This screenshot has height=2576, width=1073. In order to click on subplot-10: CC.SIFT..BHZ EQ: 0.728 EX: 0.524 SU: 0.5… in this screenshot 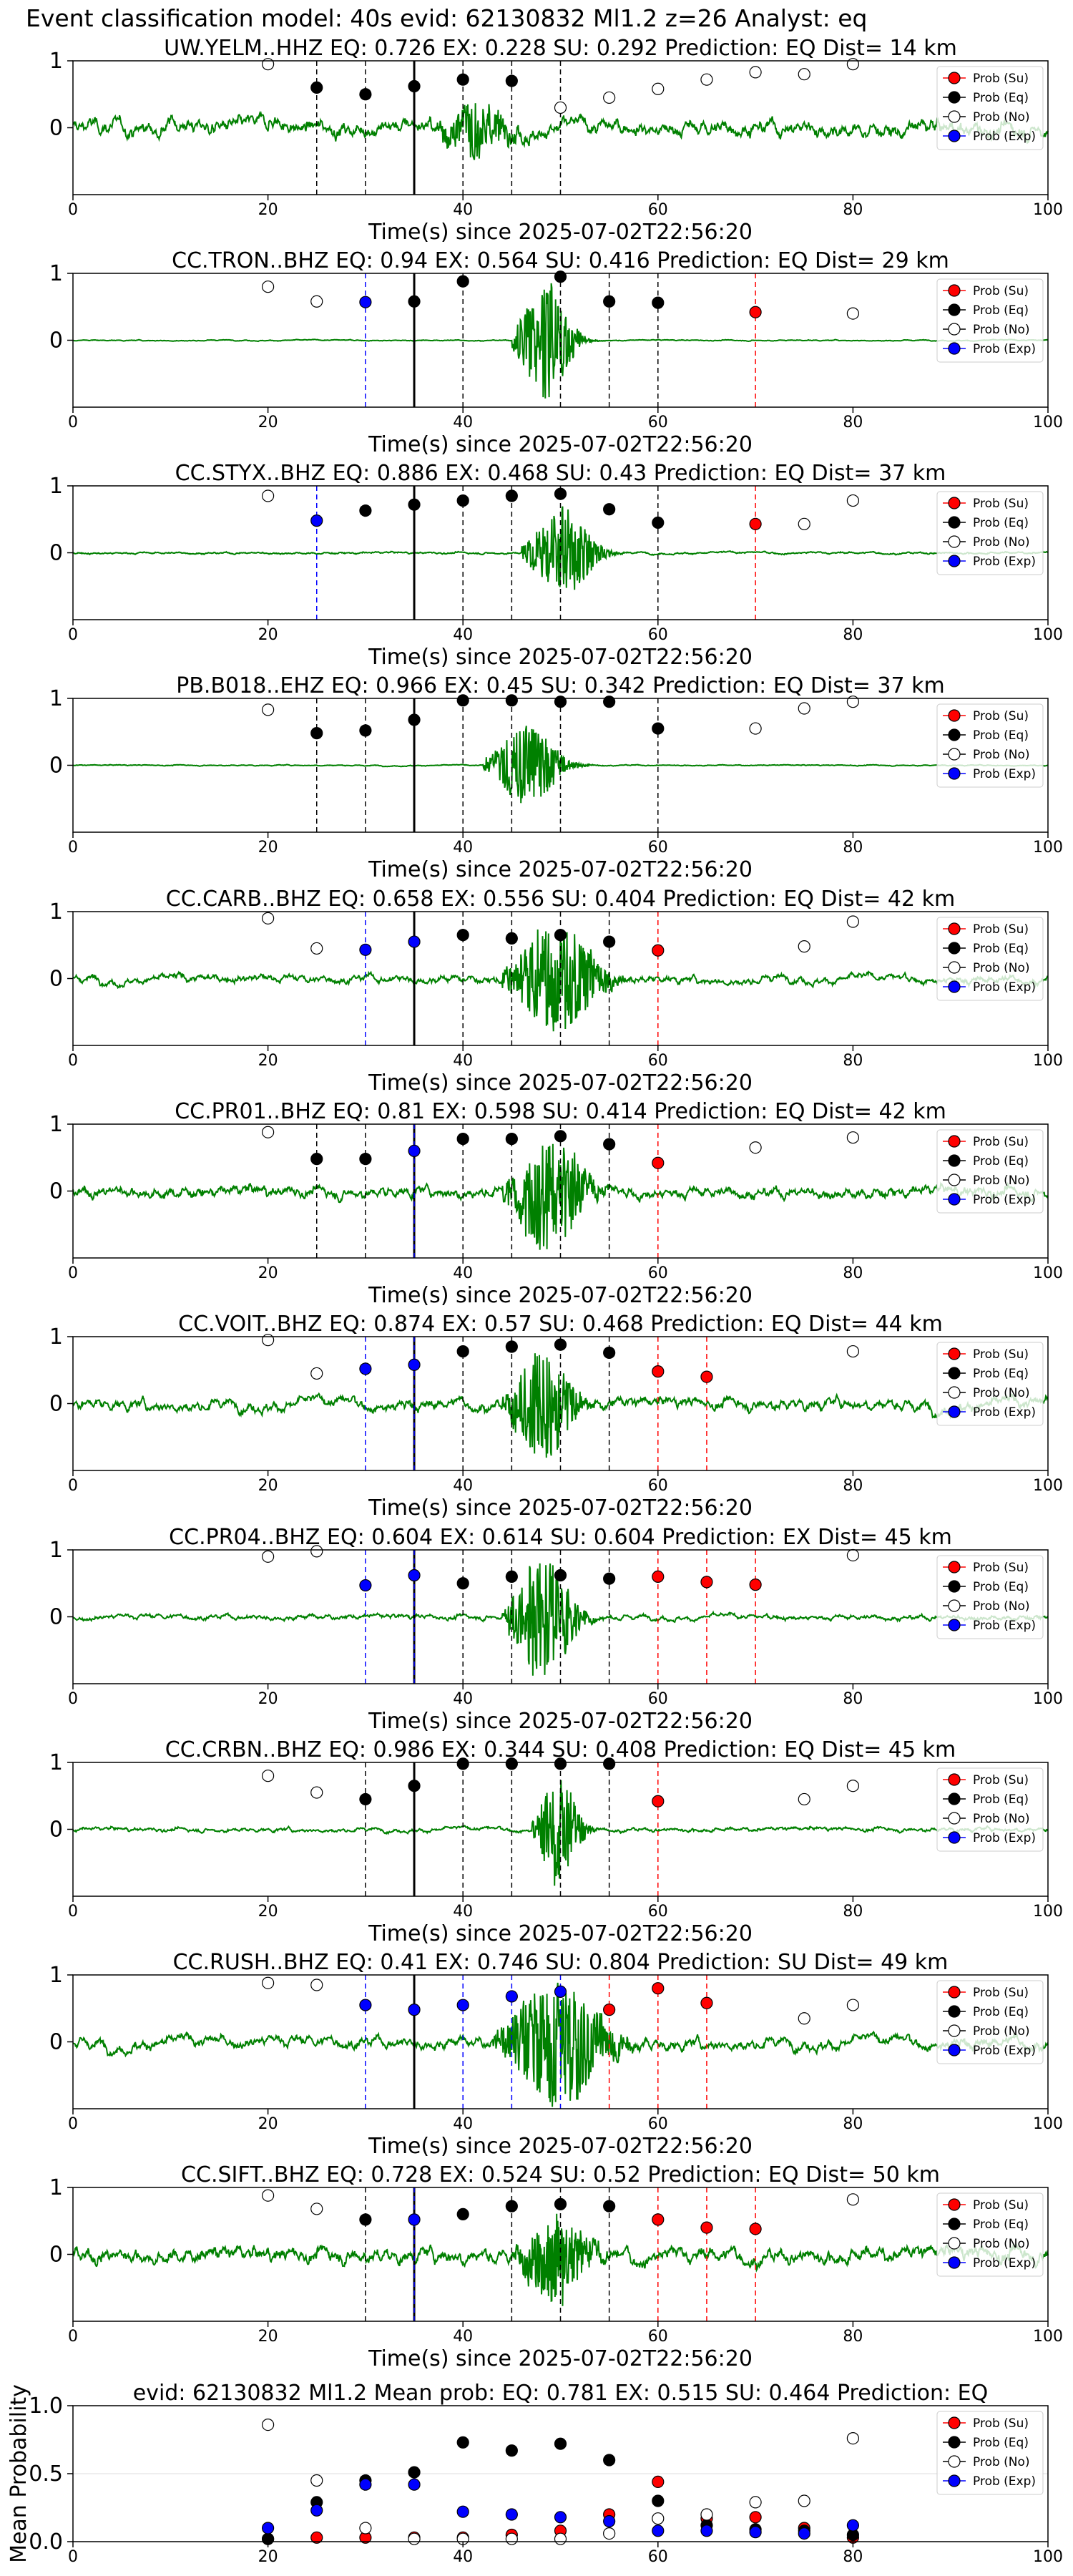, I will do `click(556, 2266)`.